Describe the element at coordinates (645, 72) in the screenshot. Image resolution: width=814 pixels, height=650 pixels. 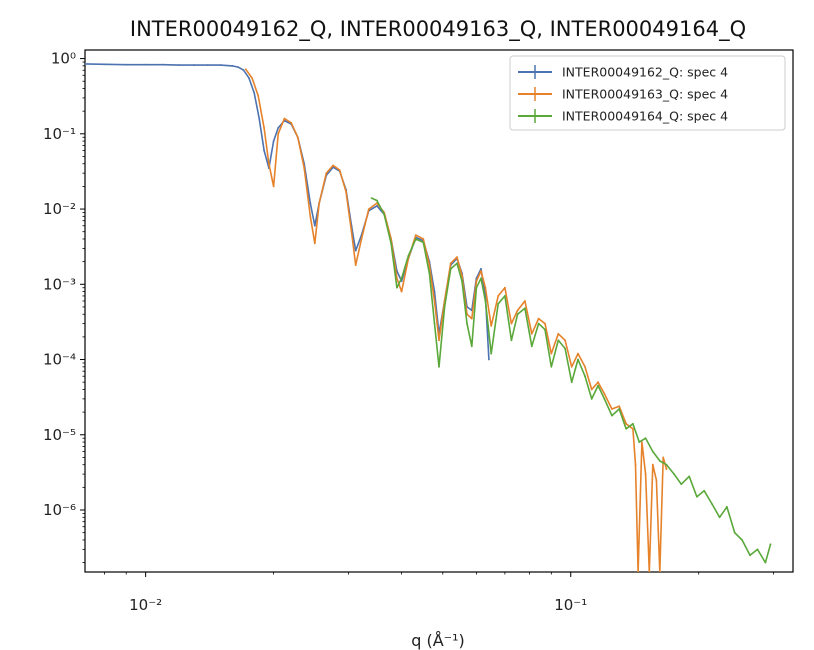
I see `legend-label: INTER00049162_Q: spec 4` at that location.